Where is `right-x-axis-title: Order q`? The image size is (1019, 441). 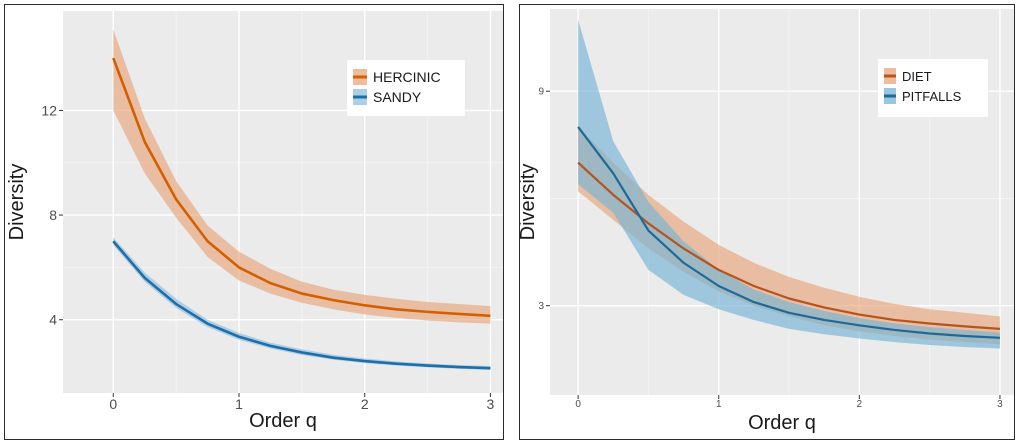
right-x-axis-title: Order q is located at coordinates (782, 423).